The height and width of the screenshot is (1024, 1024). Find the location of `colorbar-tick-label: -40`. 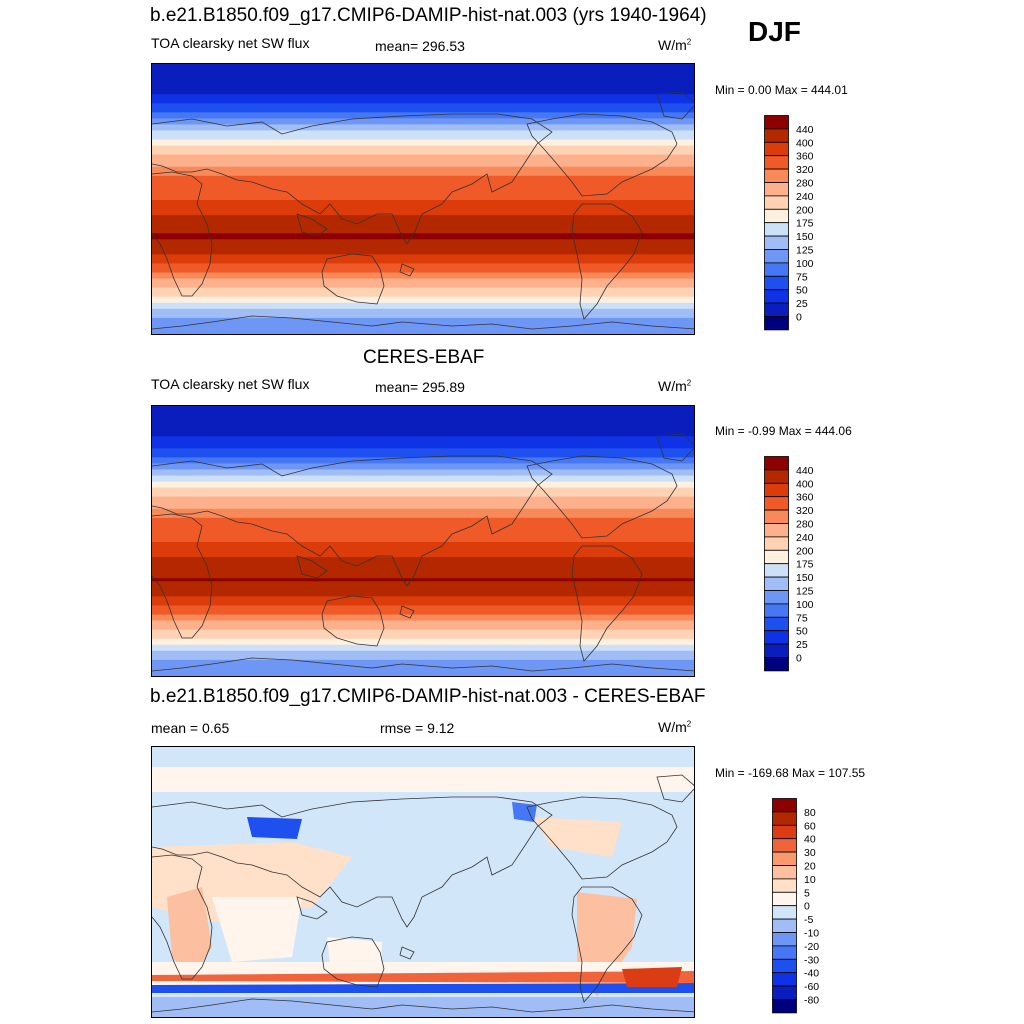

colorbar-tick-label: -40 is located at coordinates (811, 974).